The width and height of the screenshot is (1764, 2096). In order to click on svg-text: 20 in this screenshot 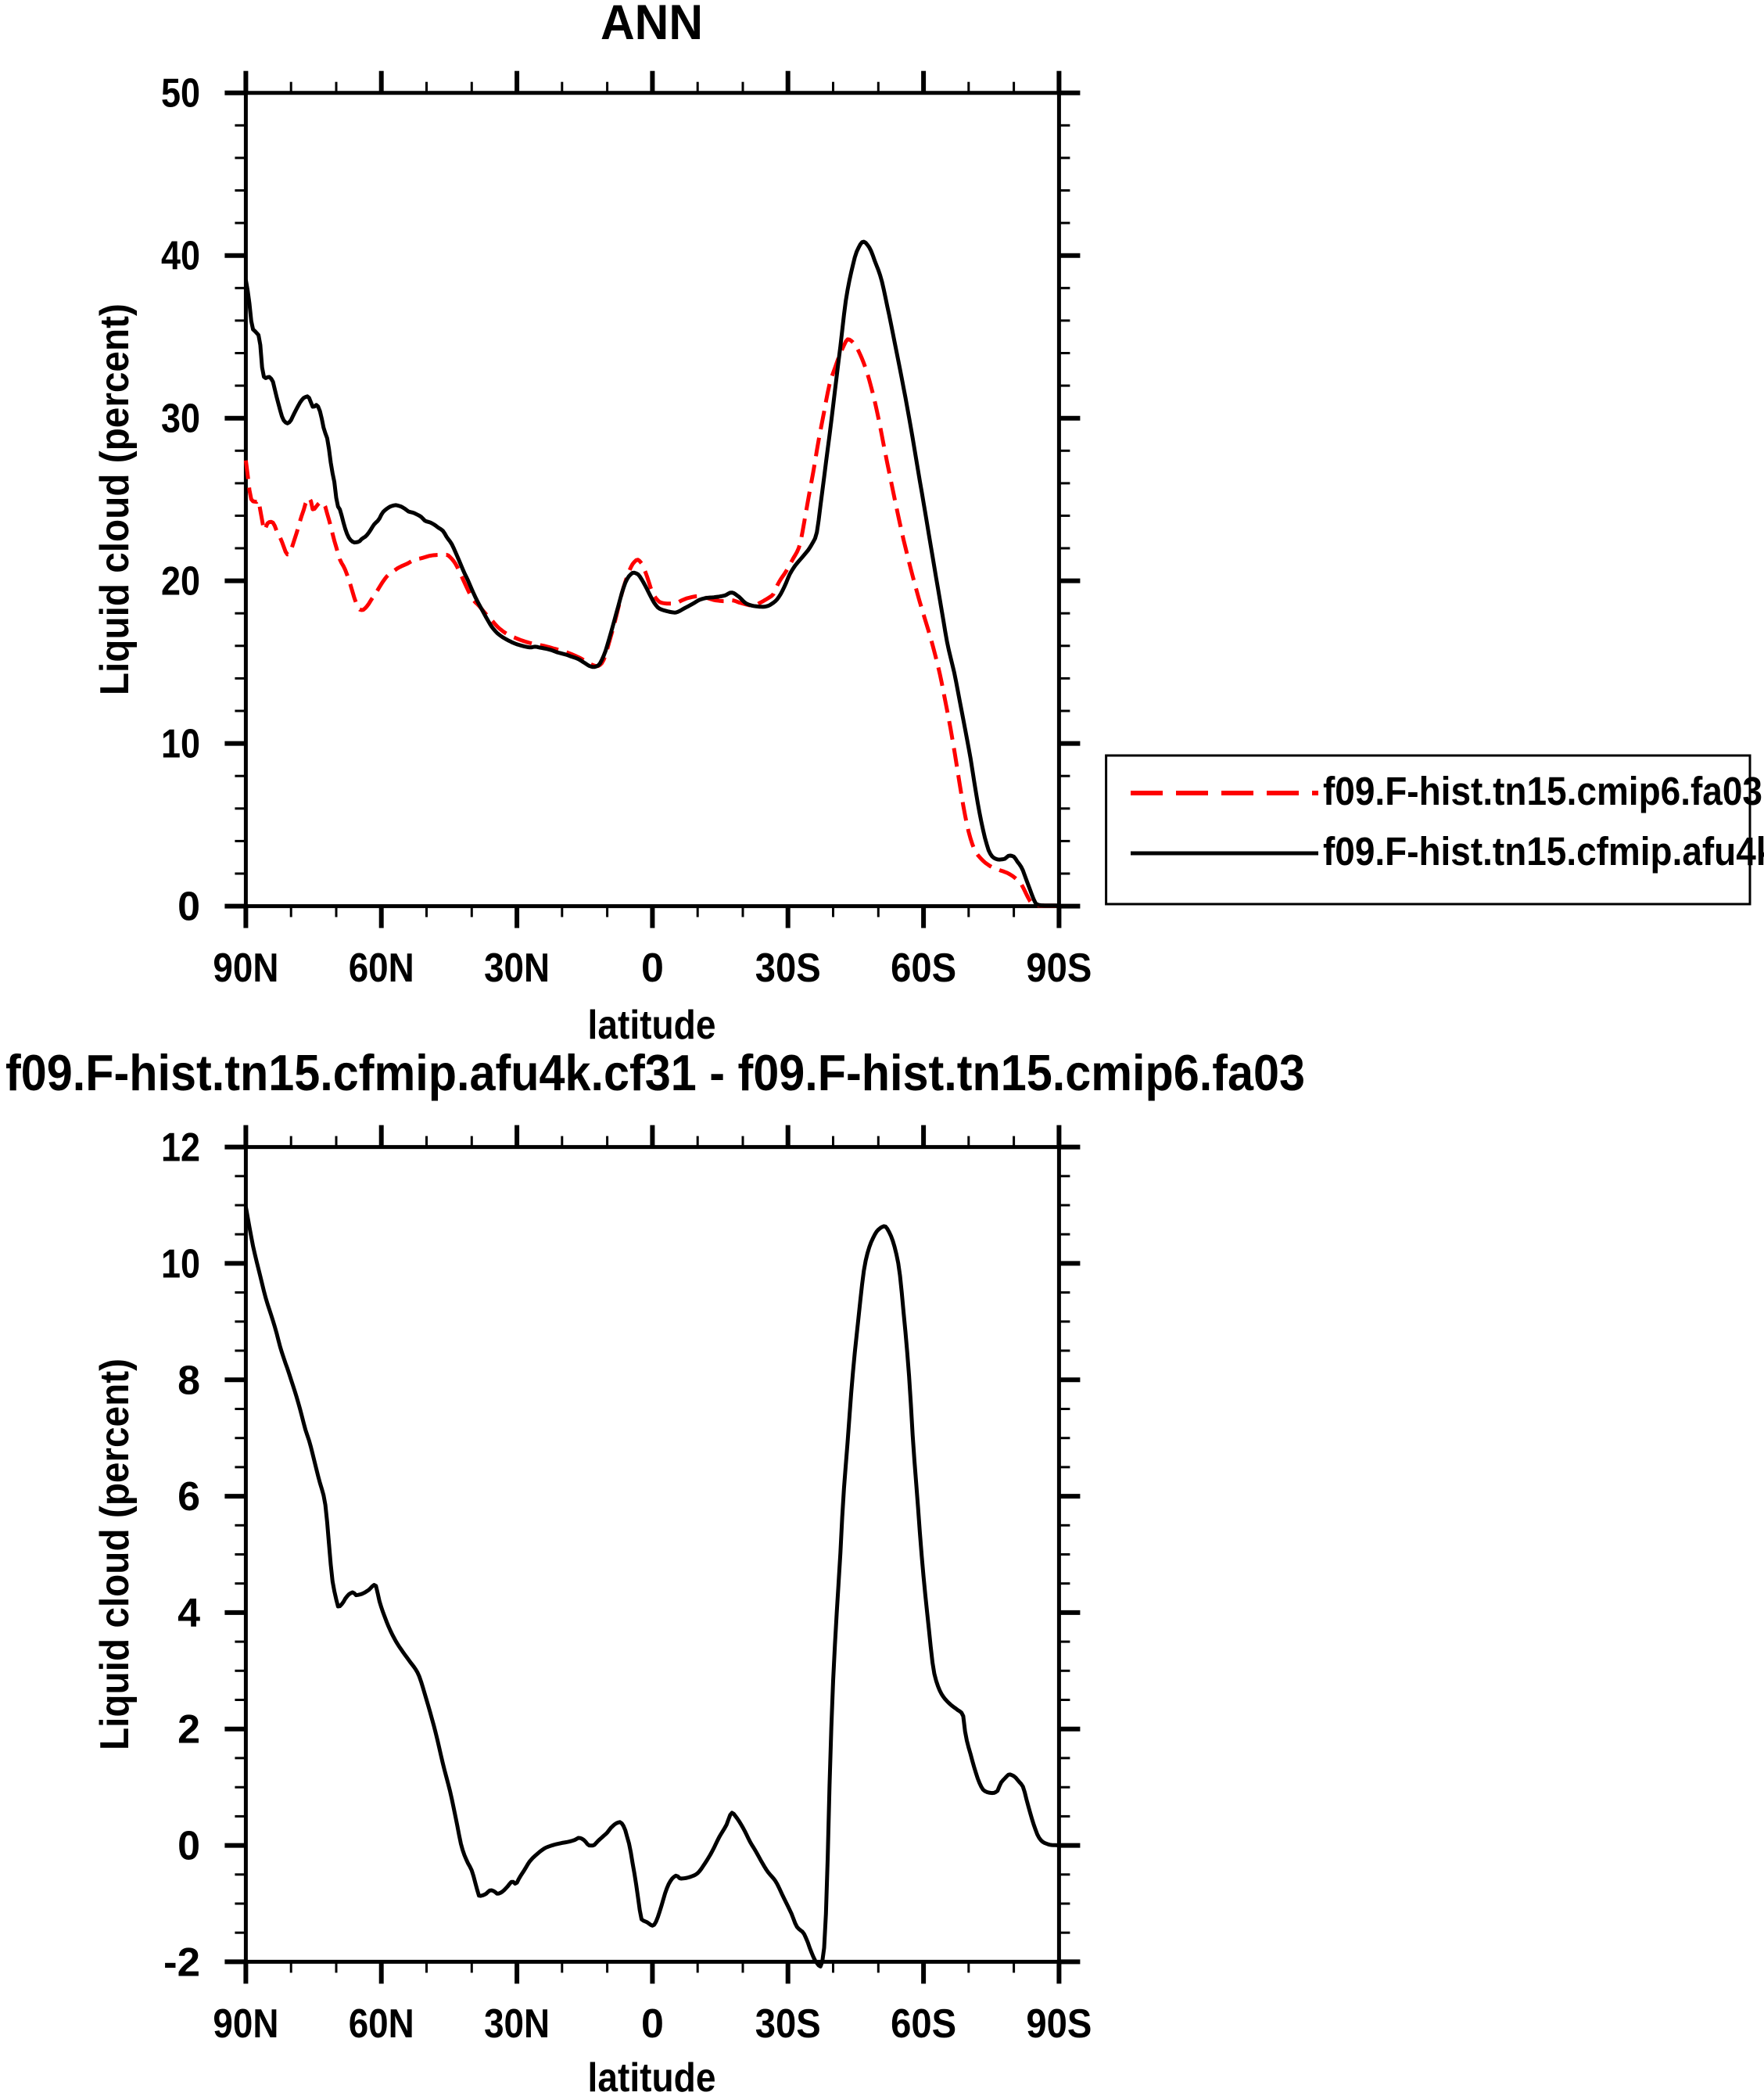, I will do `click(180, 582)`.